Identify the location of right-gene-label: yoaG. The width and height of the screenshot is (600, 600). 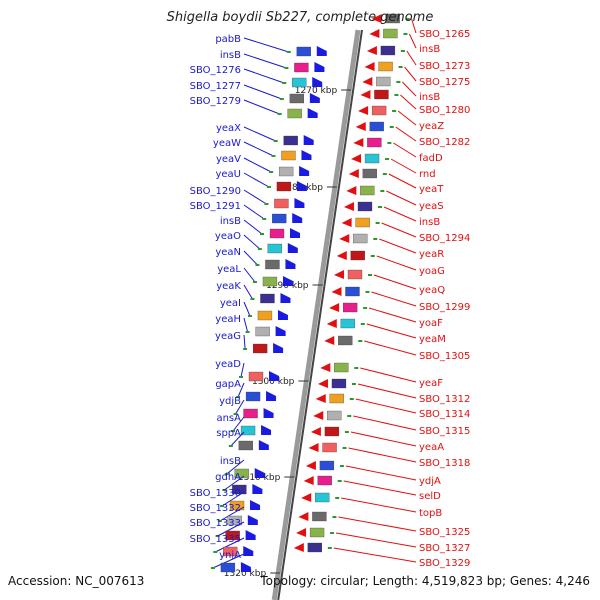
(432, 271).